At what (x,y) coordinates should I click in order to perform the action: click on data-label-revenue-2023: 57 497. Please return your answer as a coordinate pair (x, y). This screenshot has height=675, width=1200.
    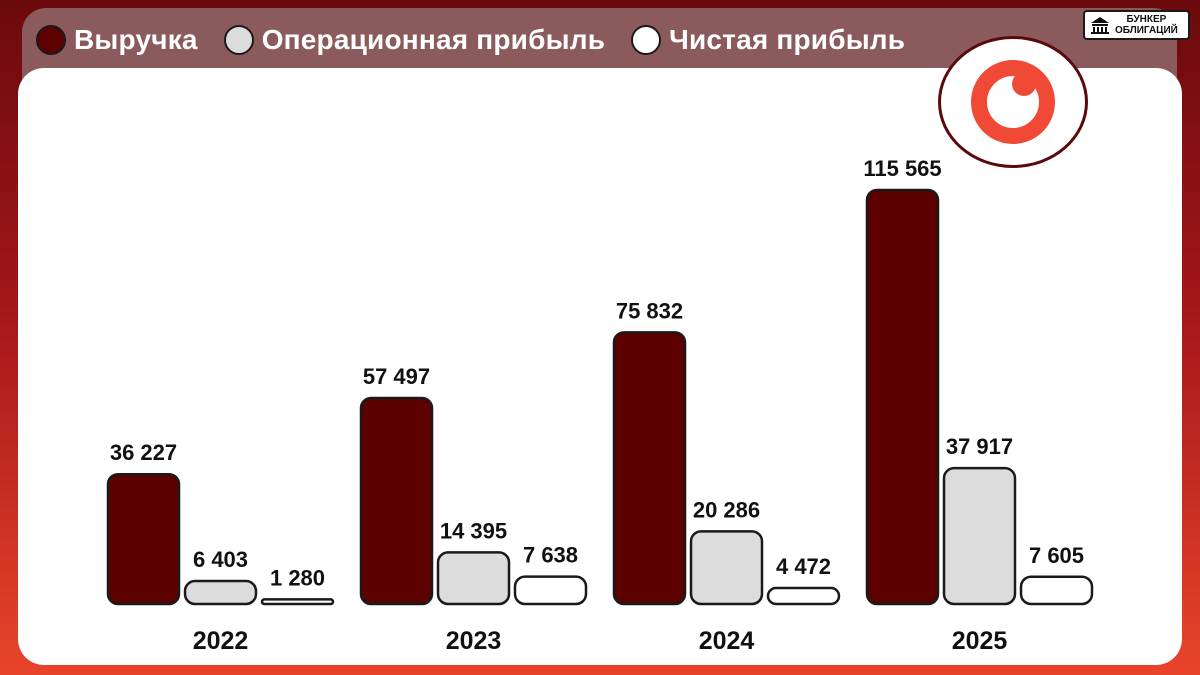
    Looking at the image, I should click on (396, 376).